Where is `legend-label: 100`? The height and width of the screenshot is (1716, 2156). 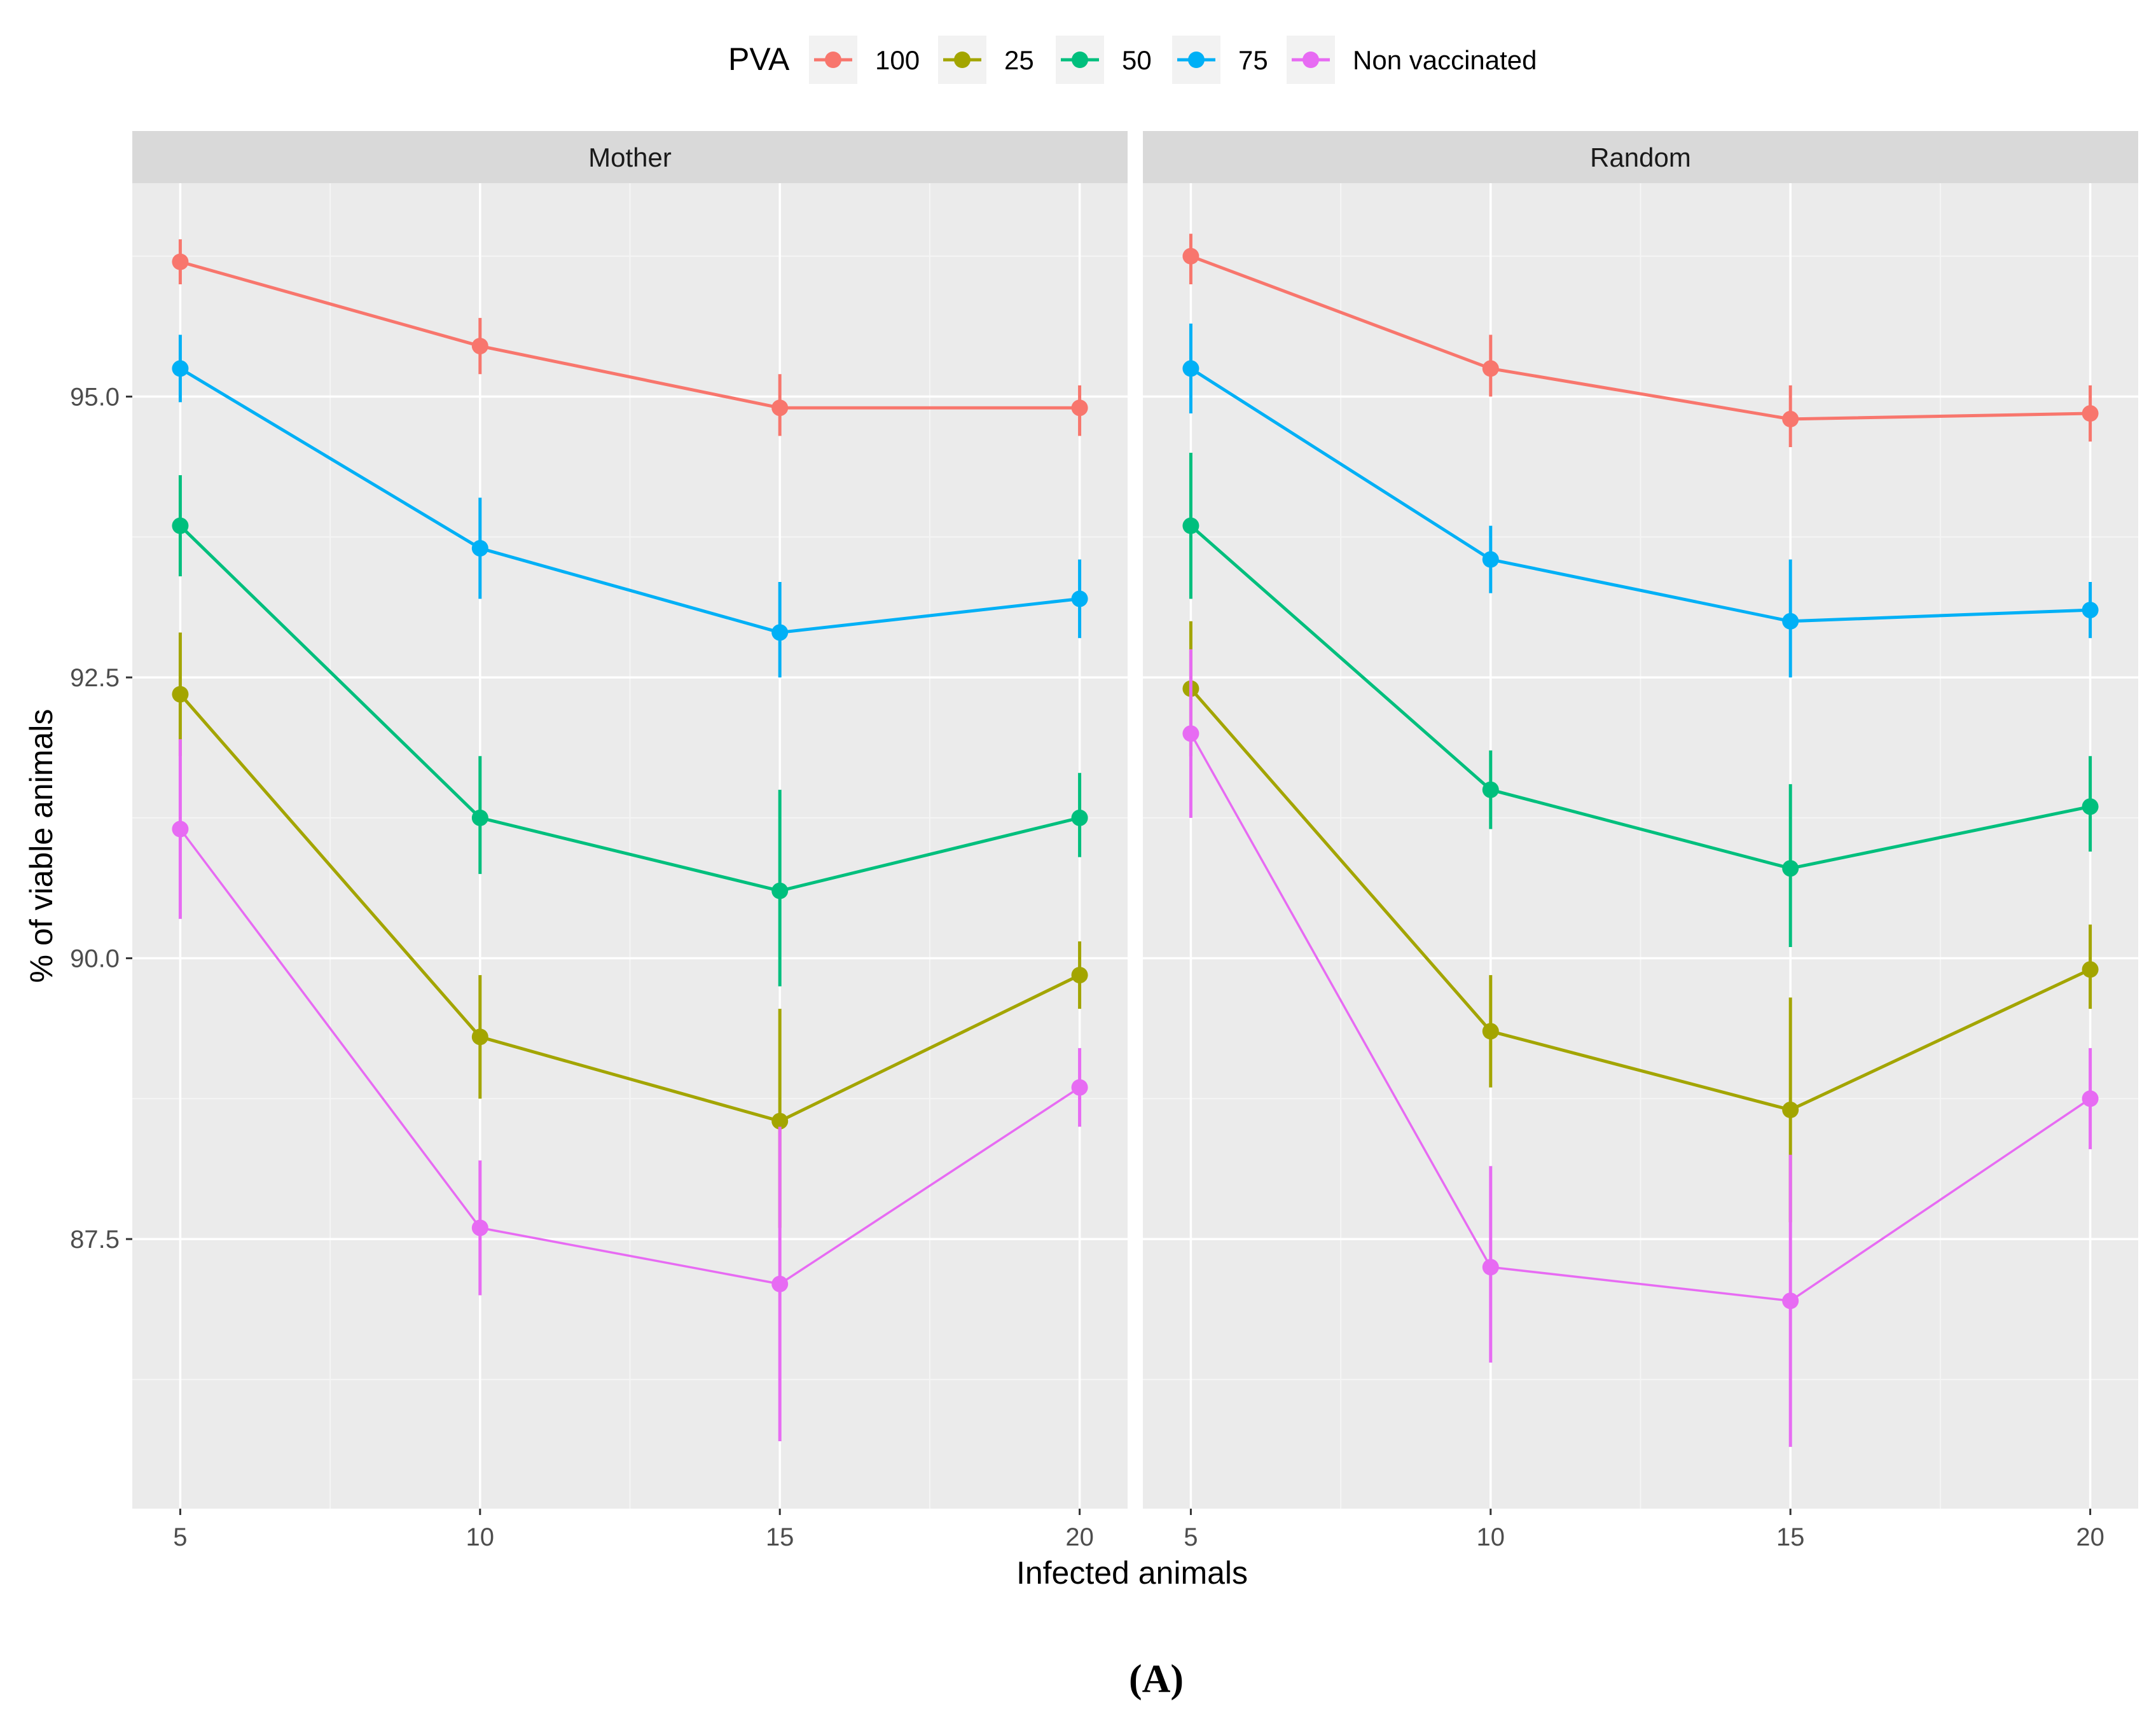
legend-label: 100 is located at coordinates (897, 60).